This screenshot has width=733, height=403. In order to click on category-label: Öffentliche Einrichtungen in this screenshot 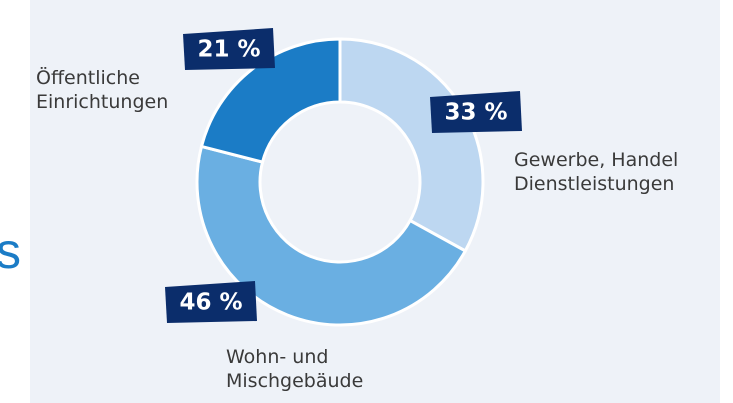, I will do `click(102, 90)`.